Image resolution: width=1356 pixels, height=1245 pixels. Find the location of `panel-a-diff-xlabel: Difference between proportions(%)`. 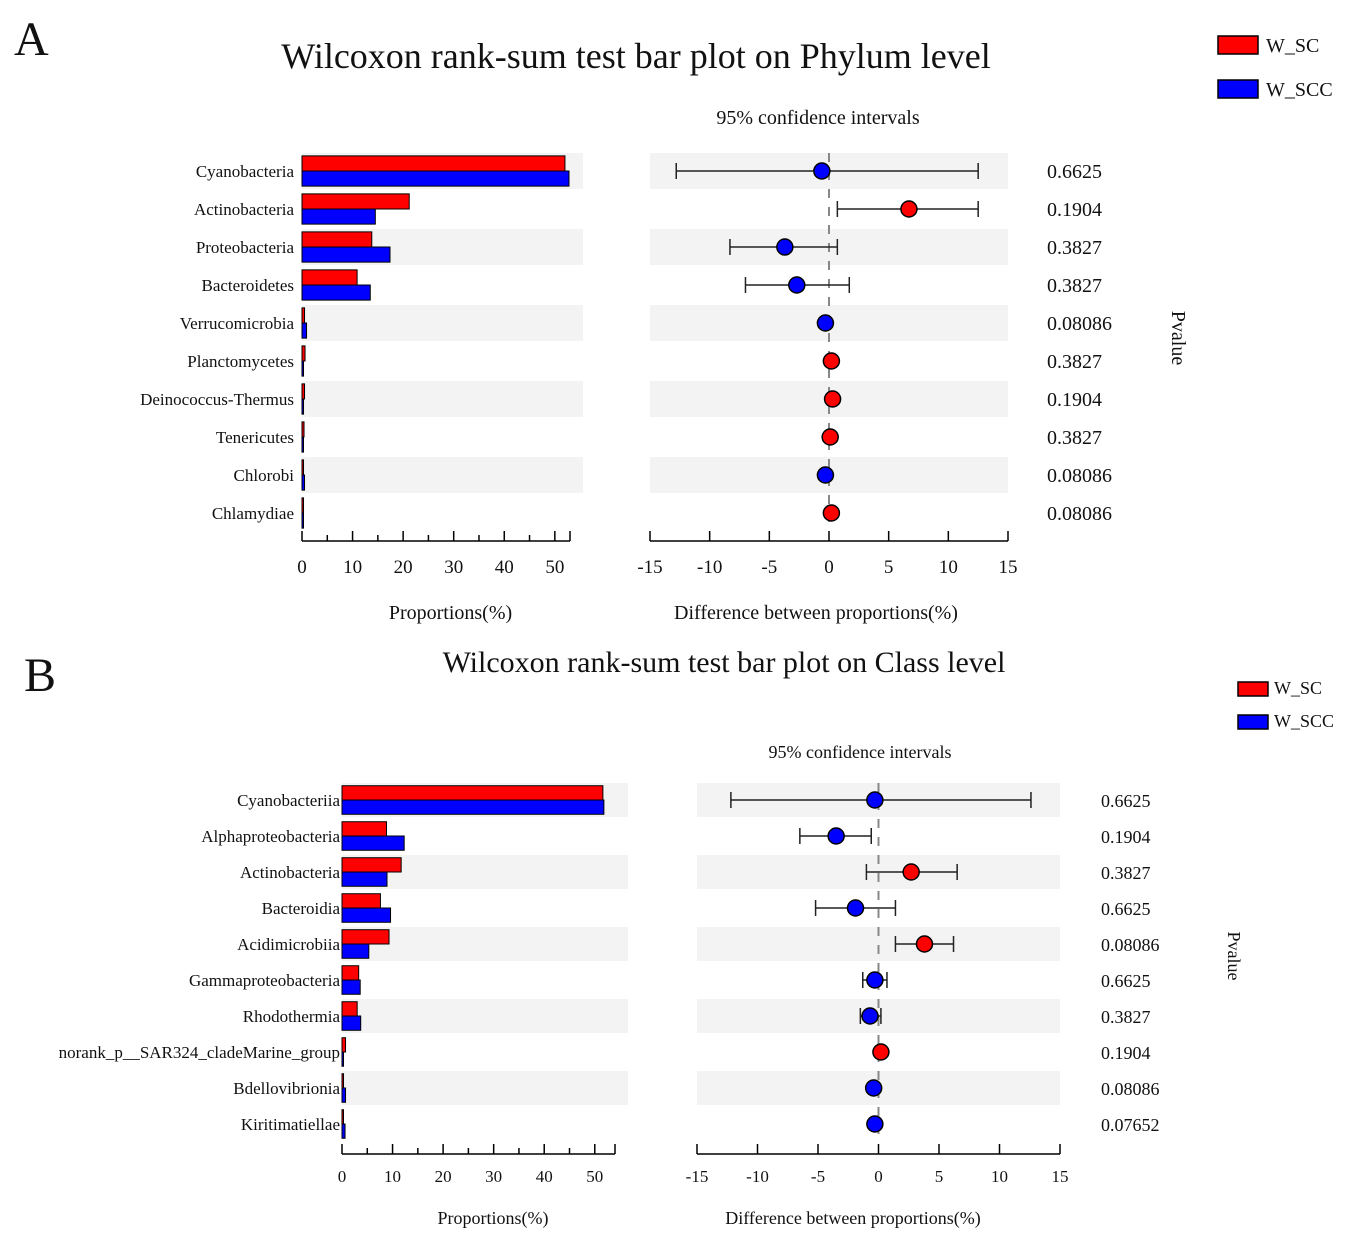

panel-a-diff-xlabel: Difference between proportions(%) is located at coordinates (816, 613).